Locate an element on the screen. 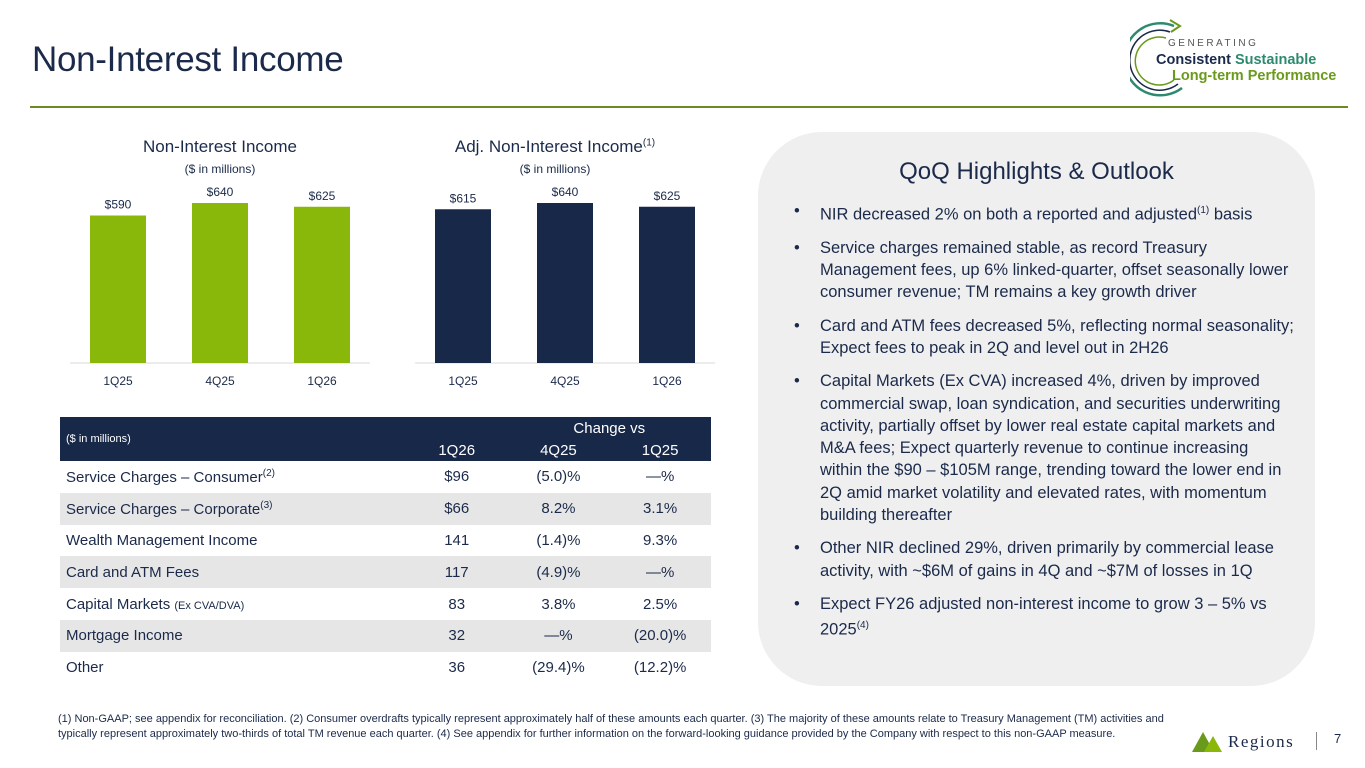  cell-change-1q25: 3.1% is located at coordinates (660, 509).